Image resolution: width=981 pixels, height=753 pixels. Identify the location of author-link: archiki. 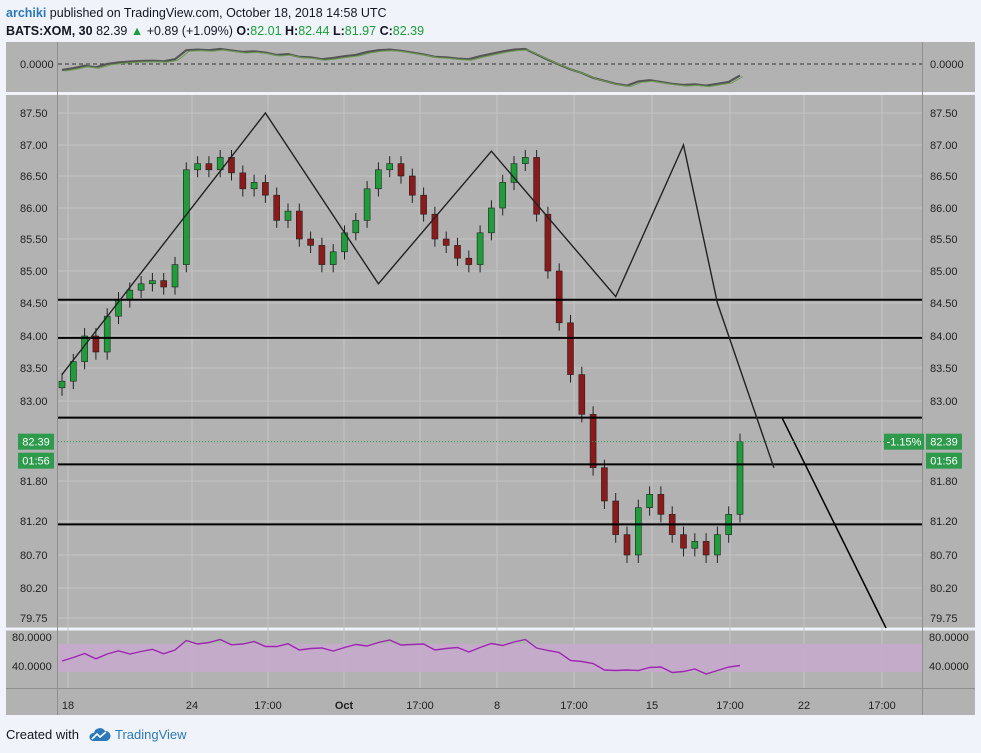
(26, 13).